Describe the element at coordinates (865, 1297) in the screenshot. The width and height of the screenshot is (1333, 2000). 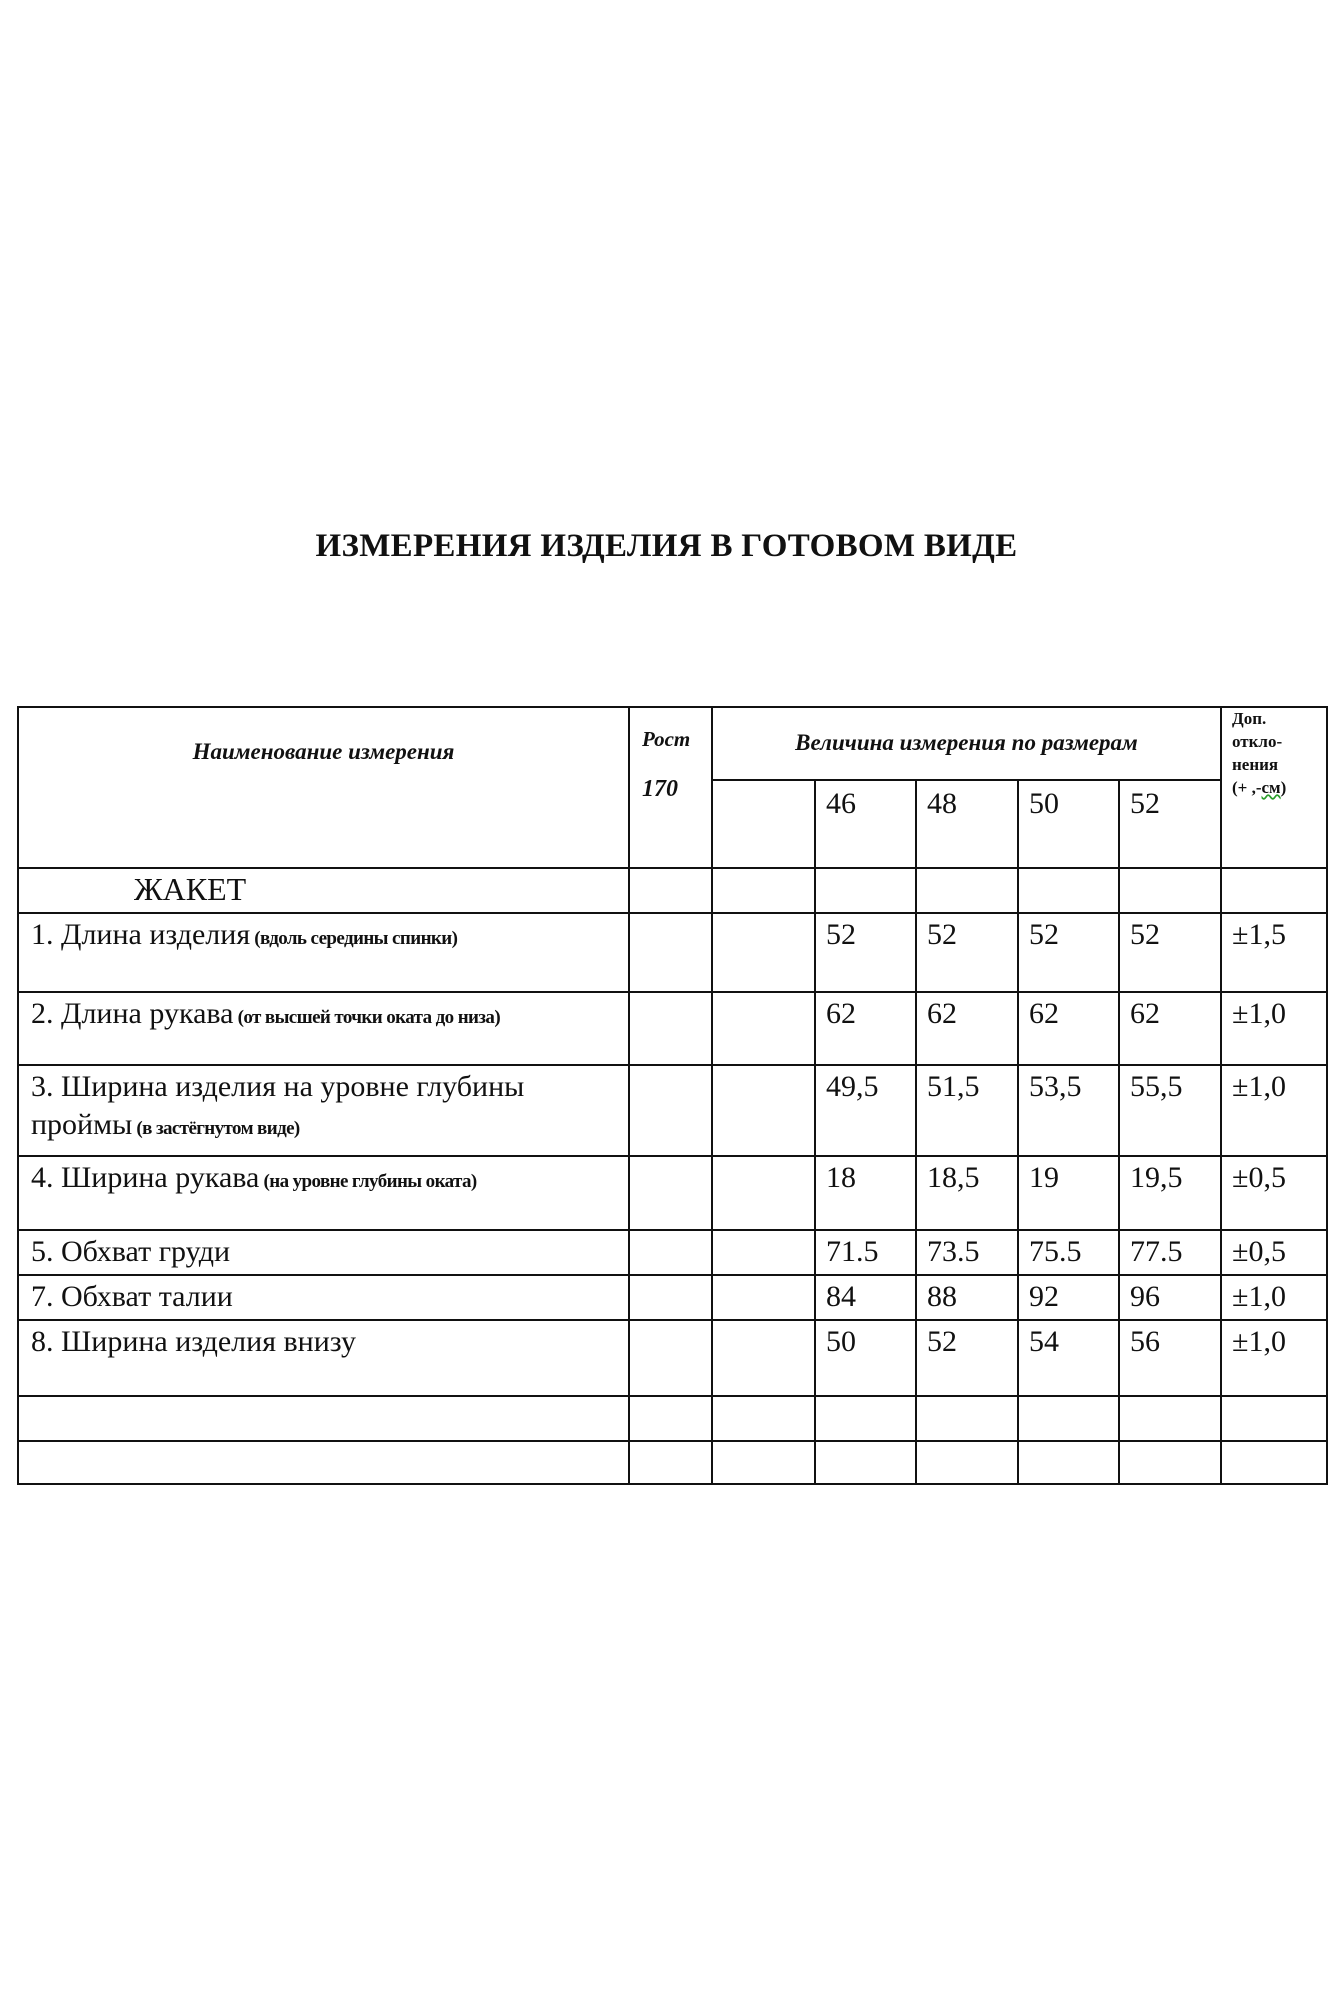
I see `size-value: 84` at that location.